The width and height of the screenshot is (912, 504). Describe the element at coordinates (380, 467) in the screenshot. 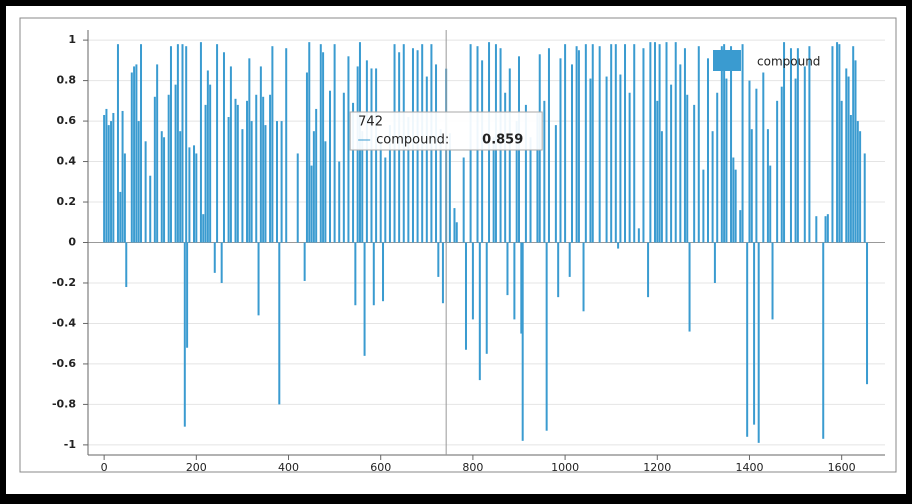

I see `x-tick-label: 600` at that location.